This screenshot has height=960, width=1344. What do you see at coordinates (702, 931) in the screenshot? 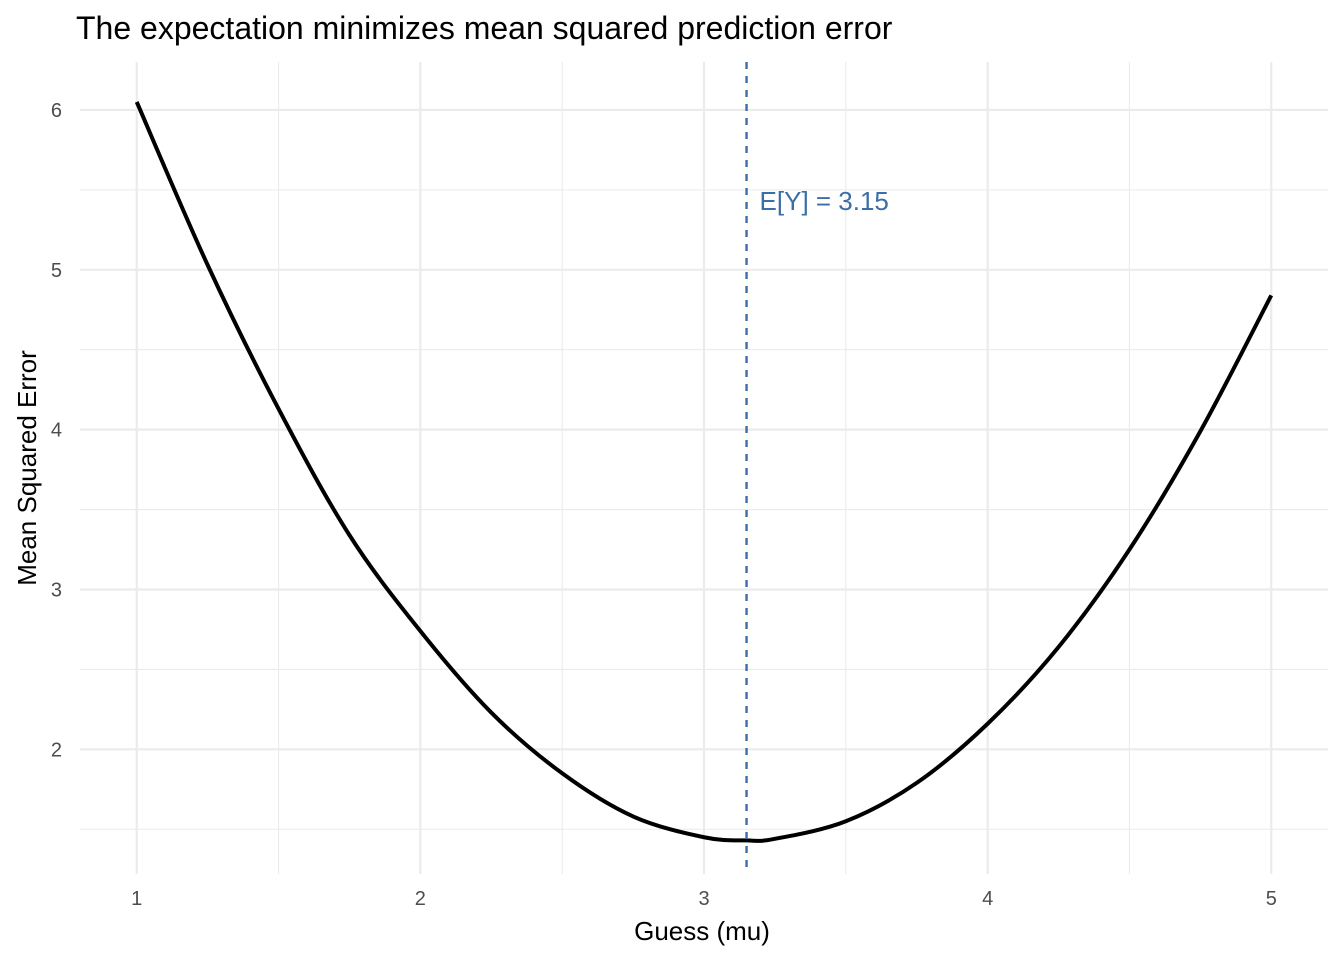
I see `x-axis-title: Guess (mu)` at bounding box center [702, 931].